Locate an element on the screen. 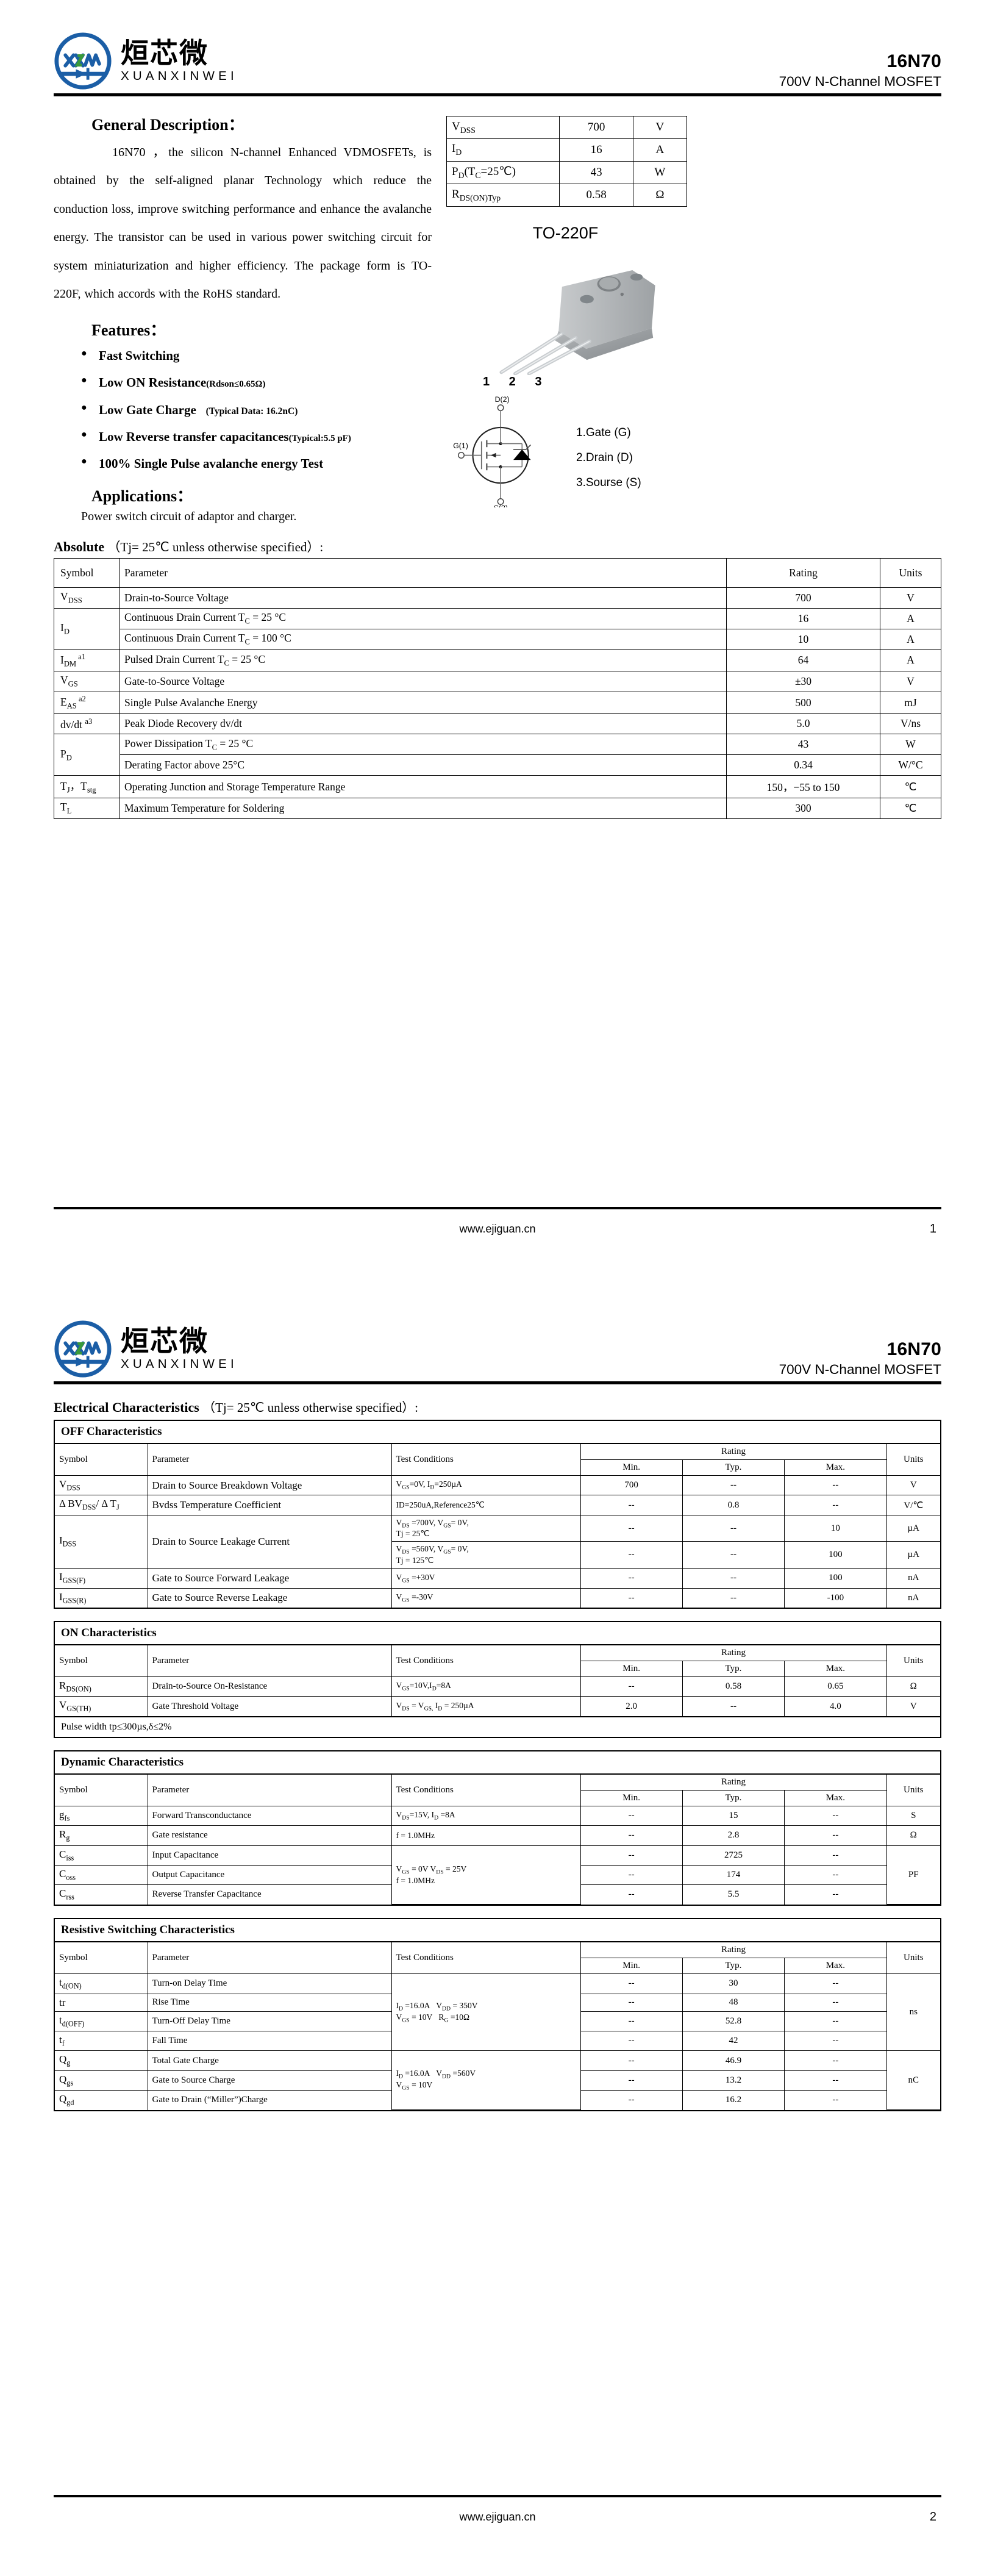 This screenshot has width=995, height=2576. row-symbol: IDSS is located at coordinates (102, 1541).